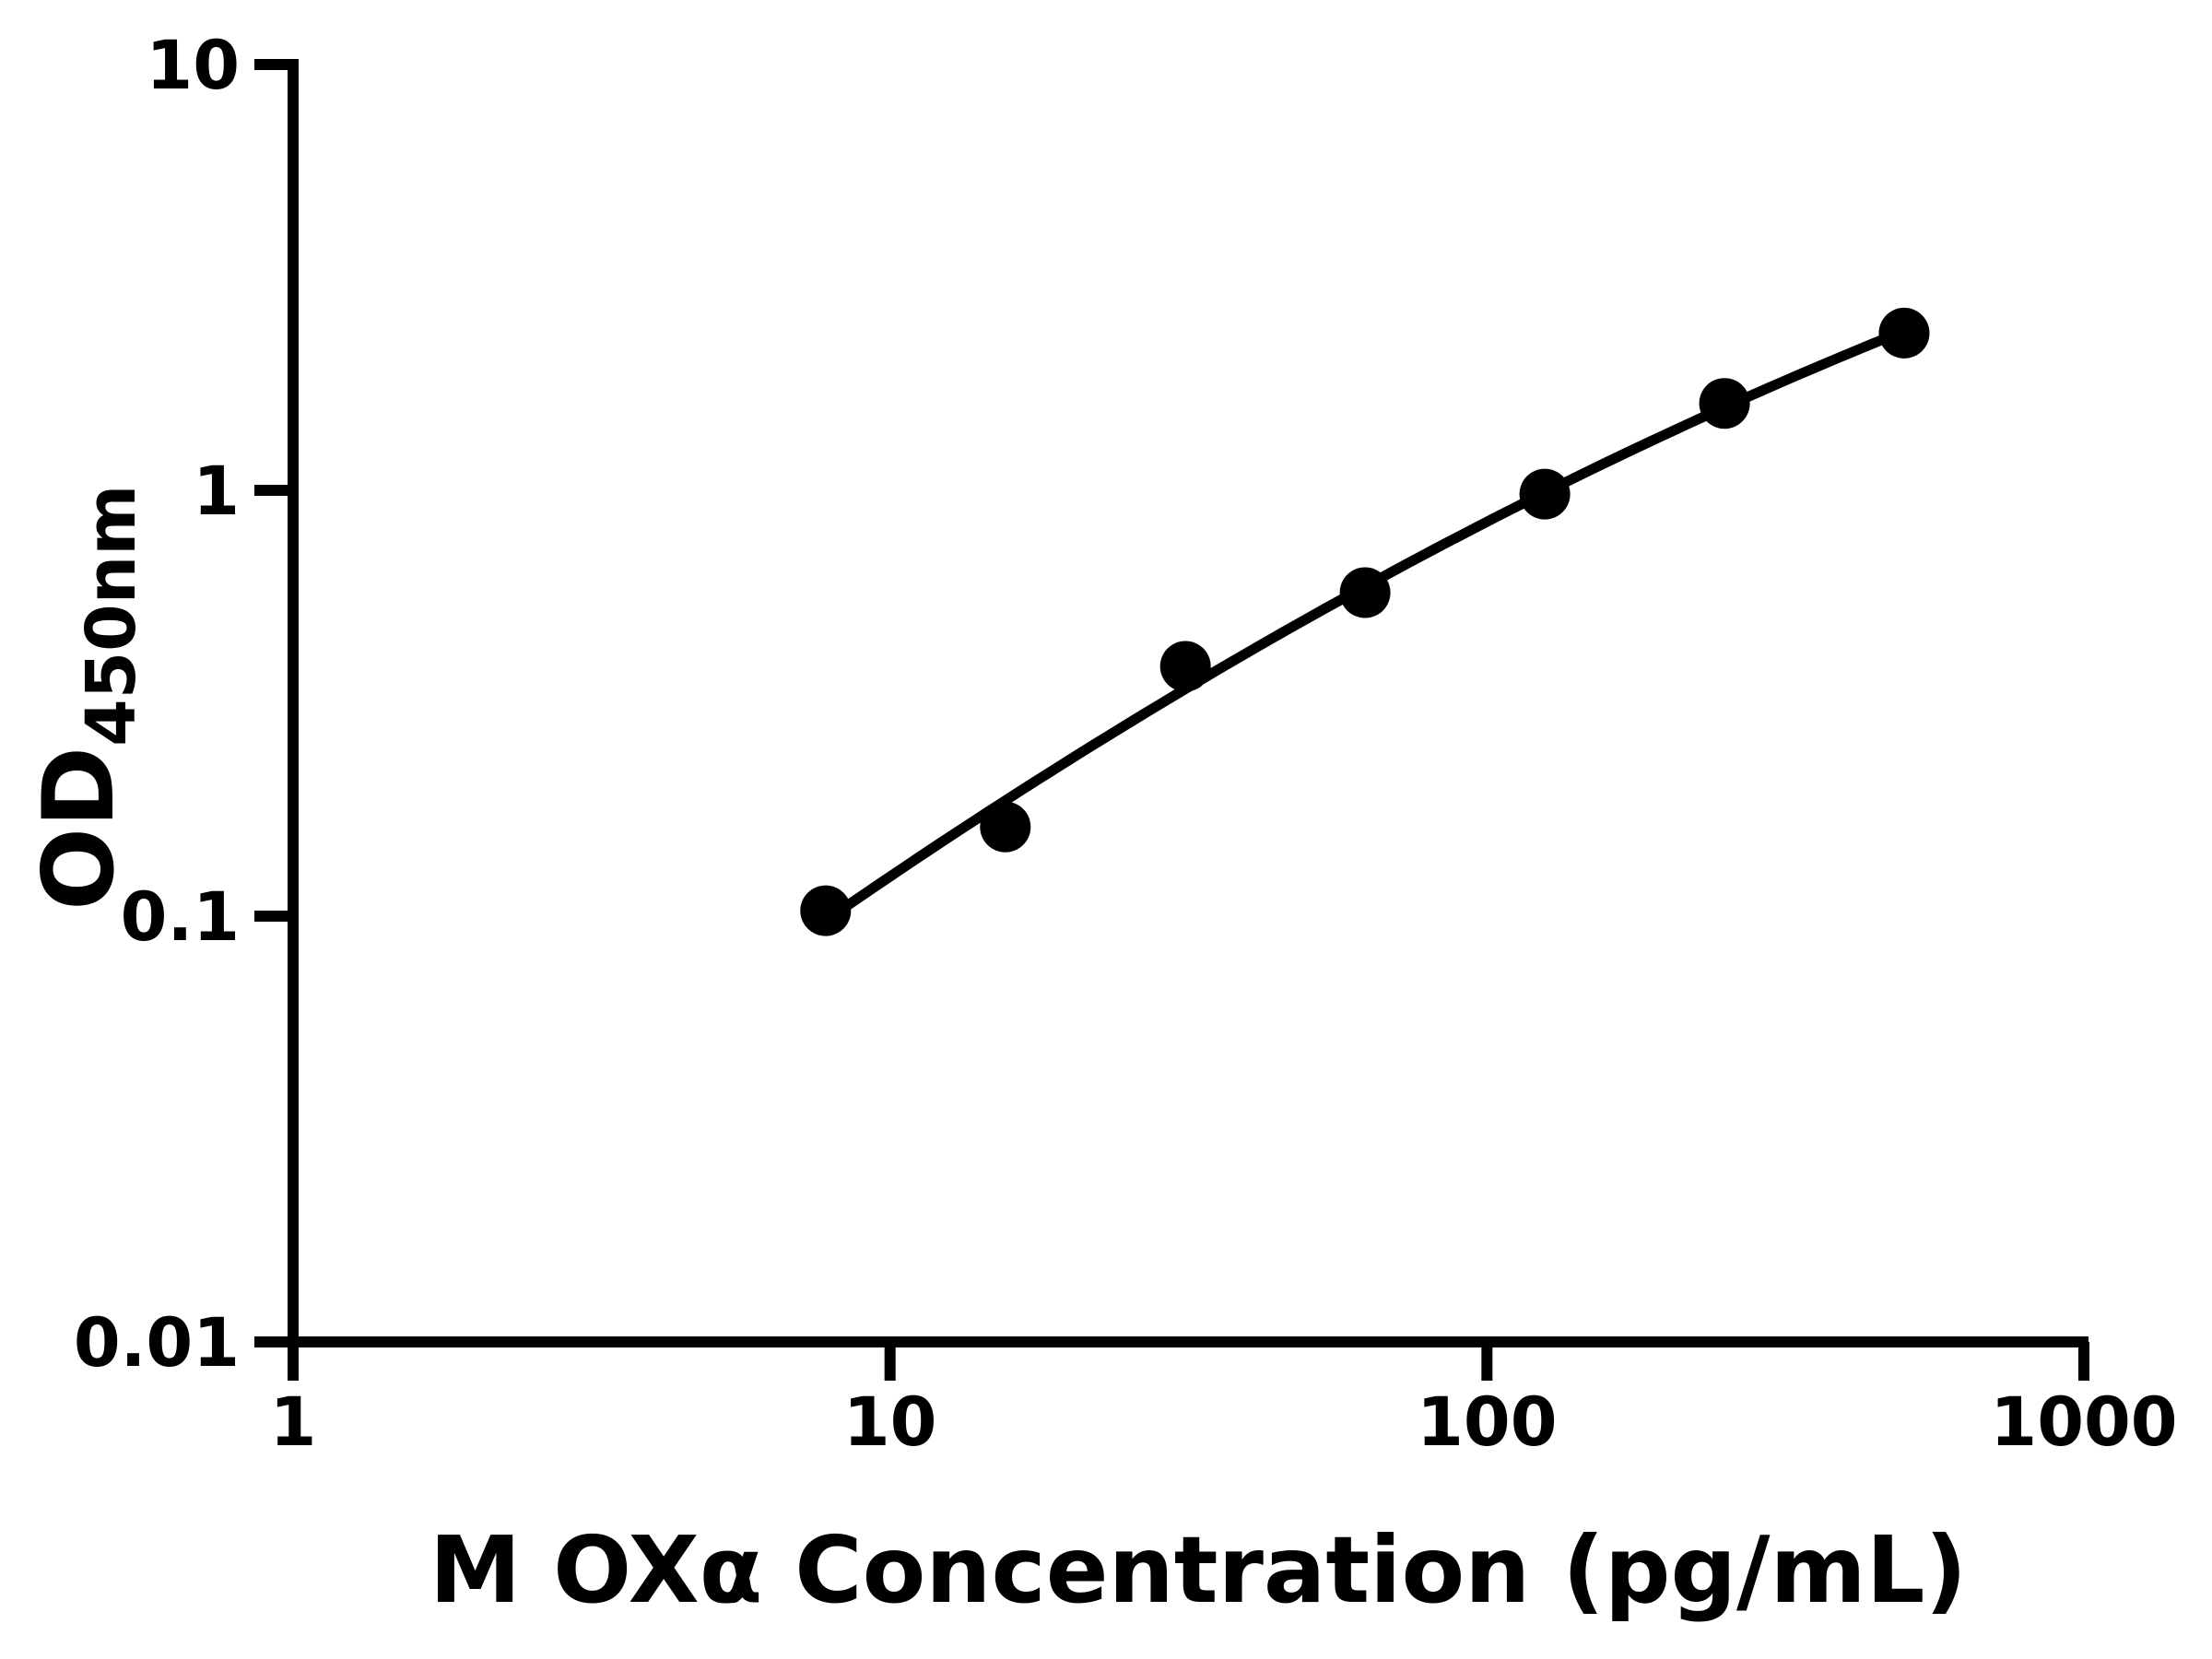  I want to click on x-tick-label: 10, so click(890, 1422).